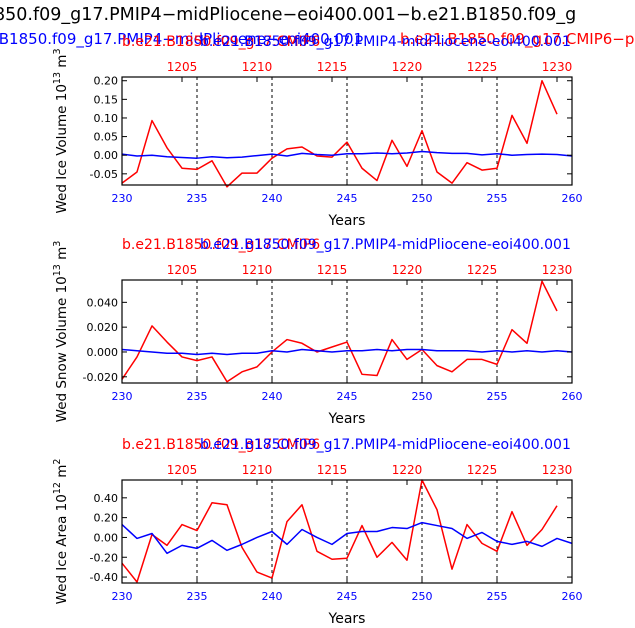 This screenshot has height=628, width=635. What do you see at coordinates (407, 67) in the screenshot?
I see `panel-1-xtick-top-label: 1220` at bounding box center [407, 67].